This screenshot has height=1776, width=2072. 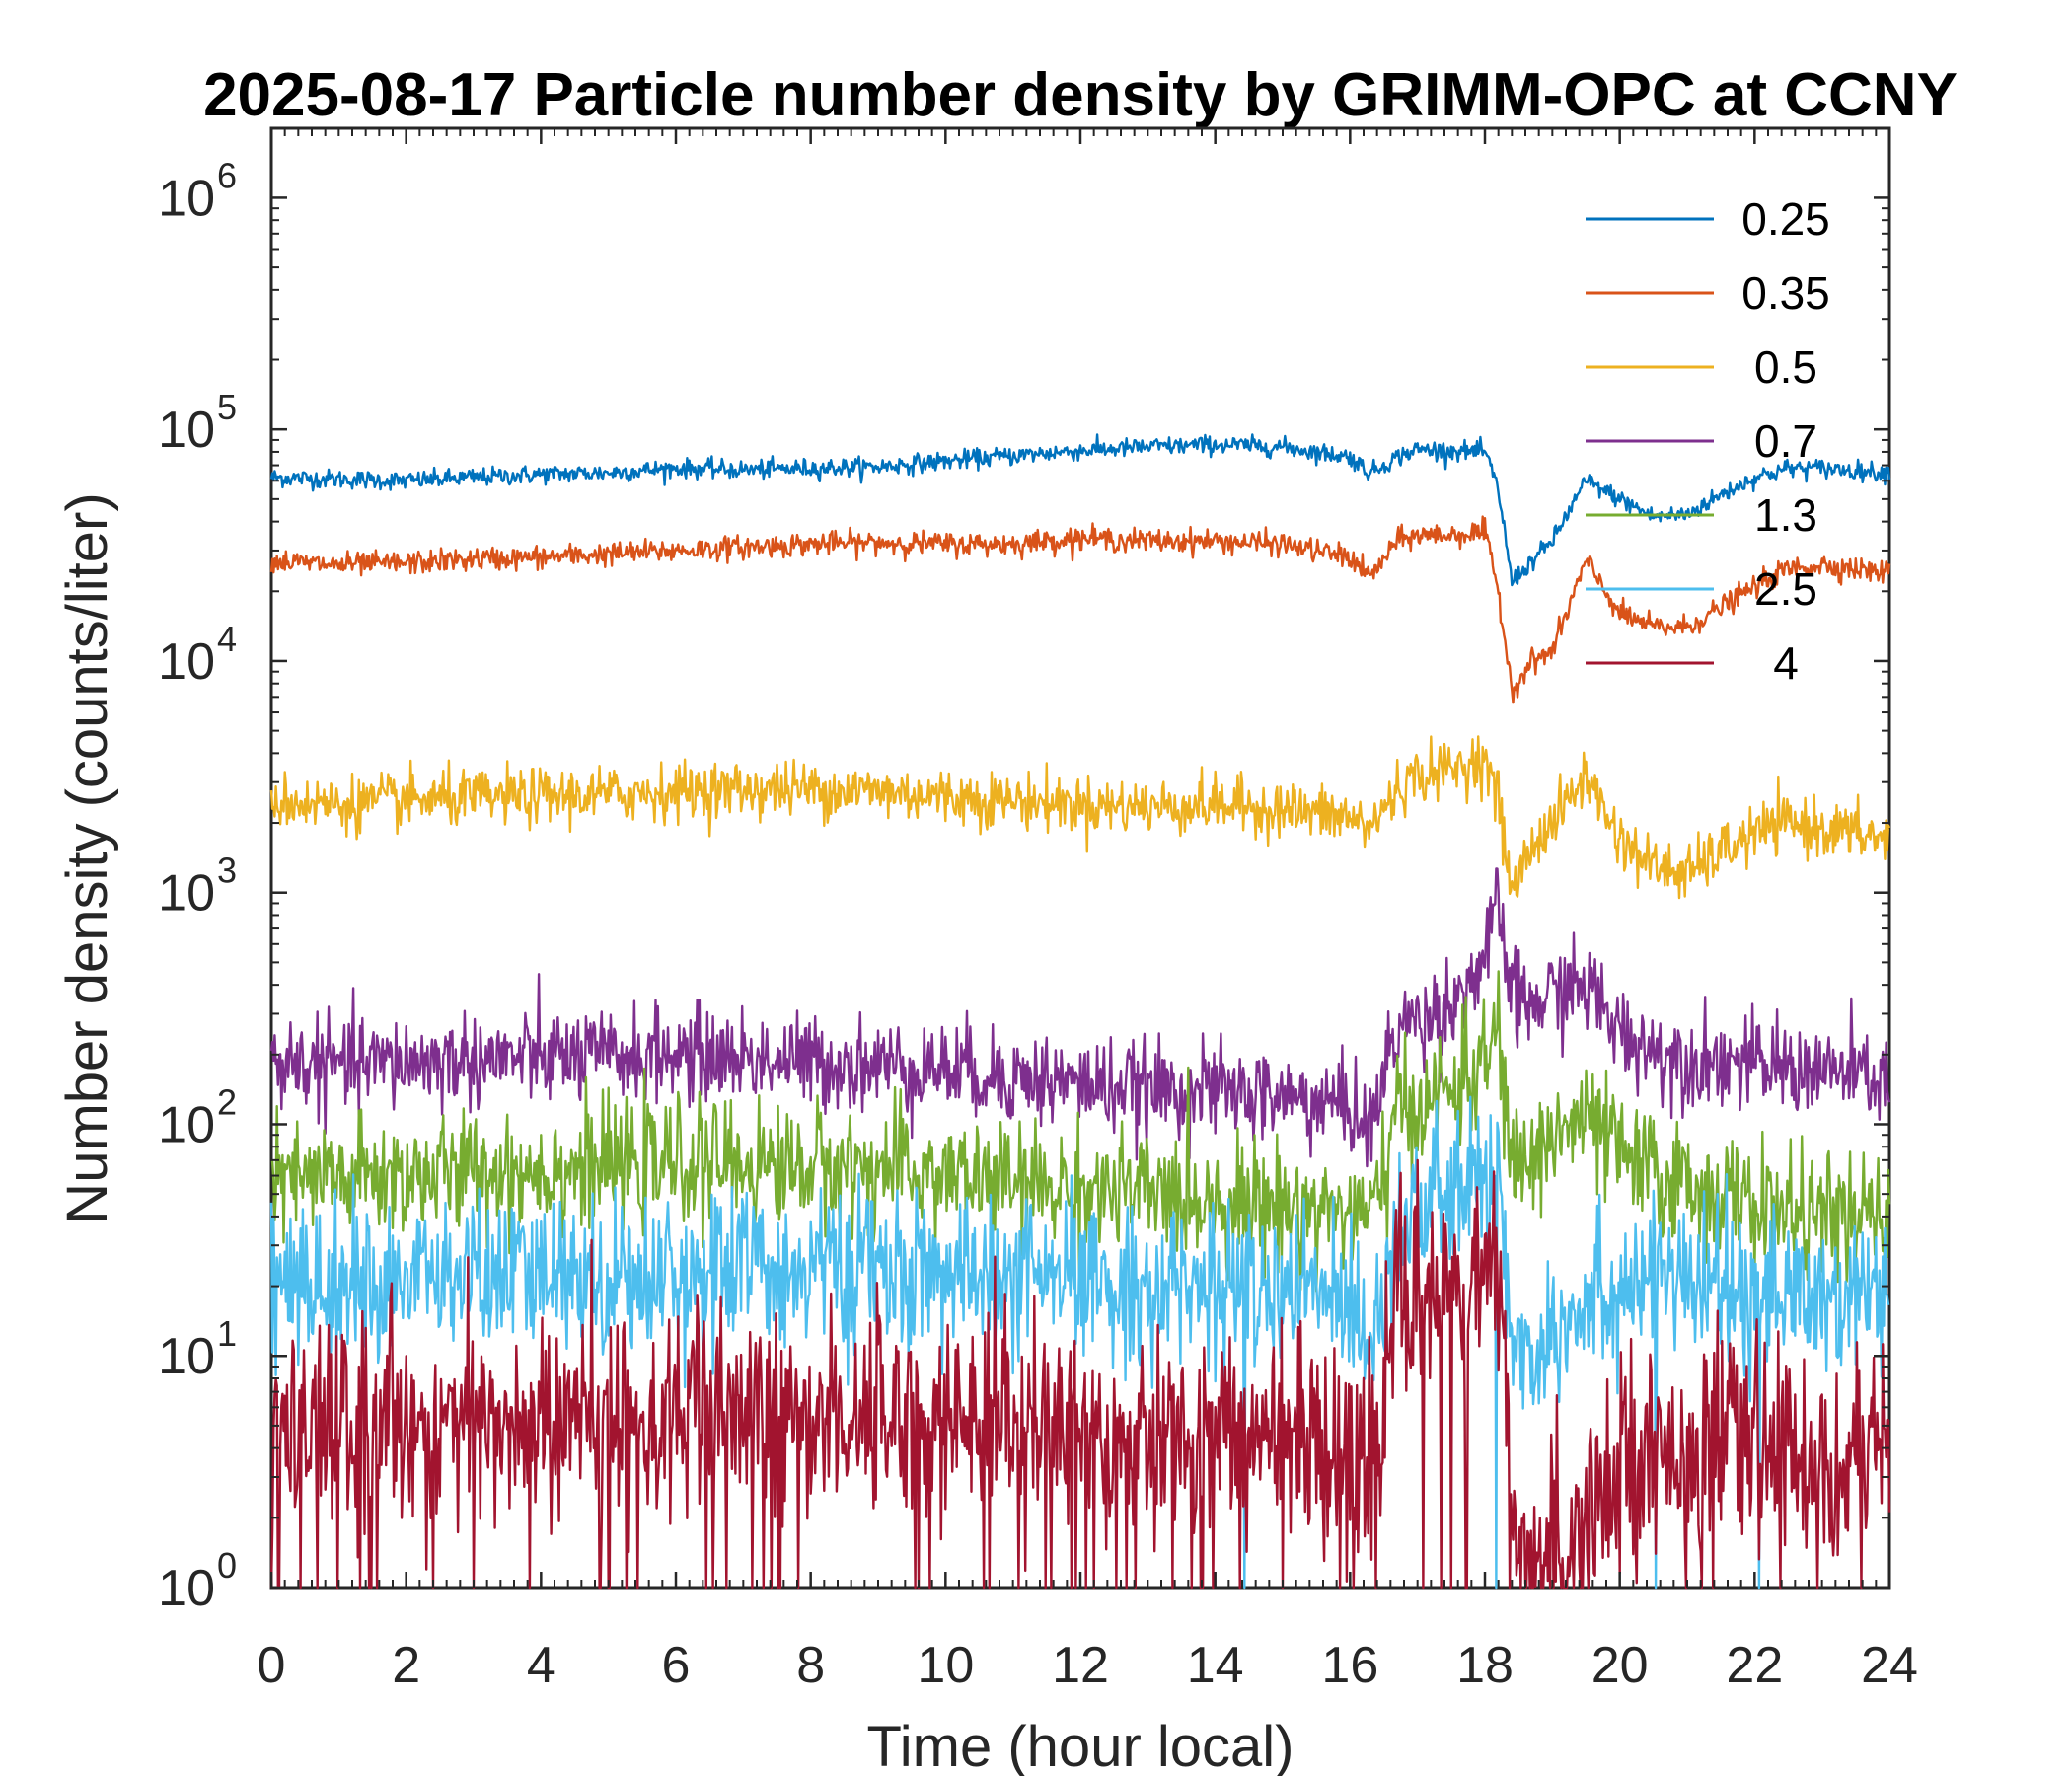 What do you see at coordinates (227, 407) in the screenshot?
I see `y-tick-exponent: 5` at bounding box center [227, 407].